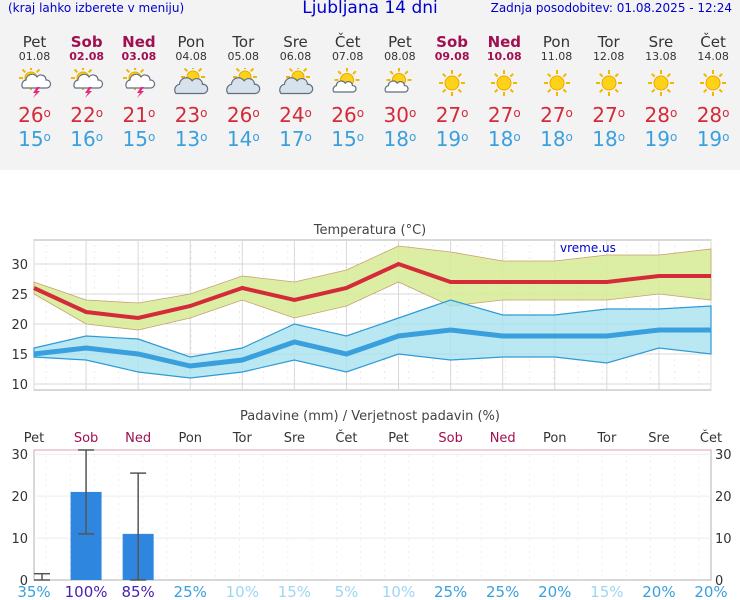 The height and width of the screenshot is (600, 740). What do you see at coordinates (19, 265) in the screenshot?
I see `y-tick-label: 30` at bounding box center [19, 265].